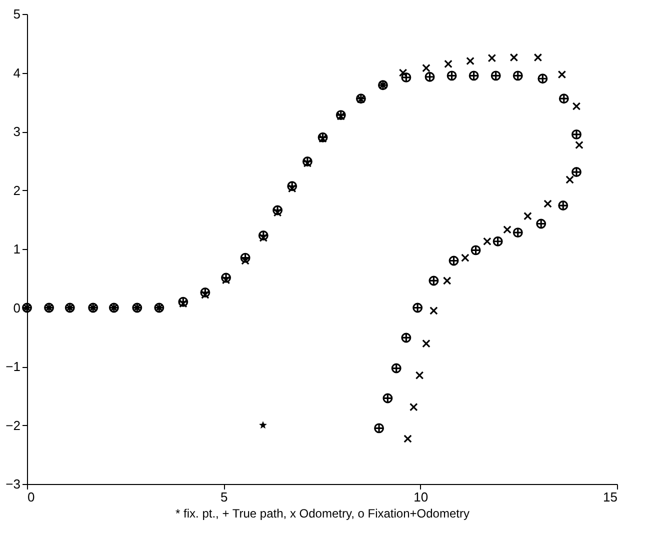  What do you see at coordinates (13, 425) in the screenshot?
I see `y-tick-label: −2` at bounding box center [13, 425].